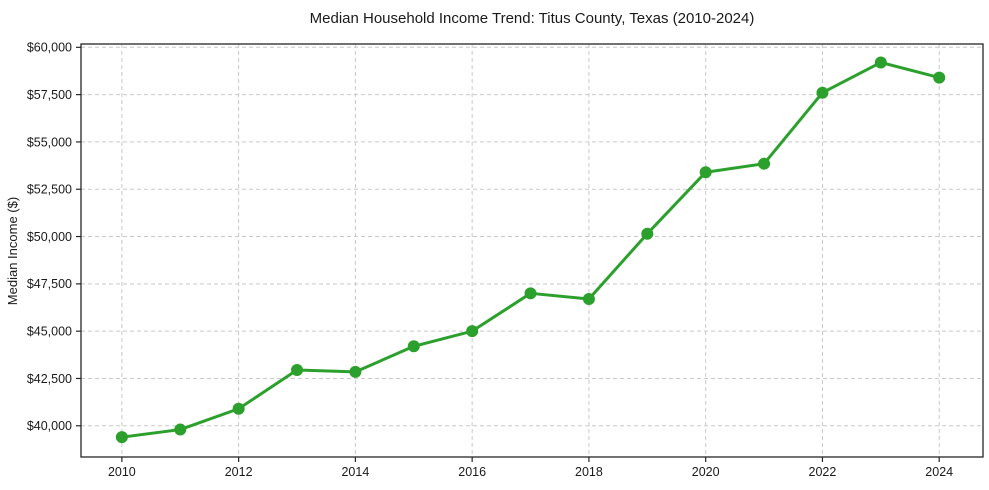 The height and width of the screenshot is (490, 989). I want to click on y-tick-label: $50,000, so click(49, 237).